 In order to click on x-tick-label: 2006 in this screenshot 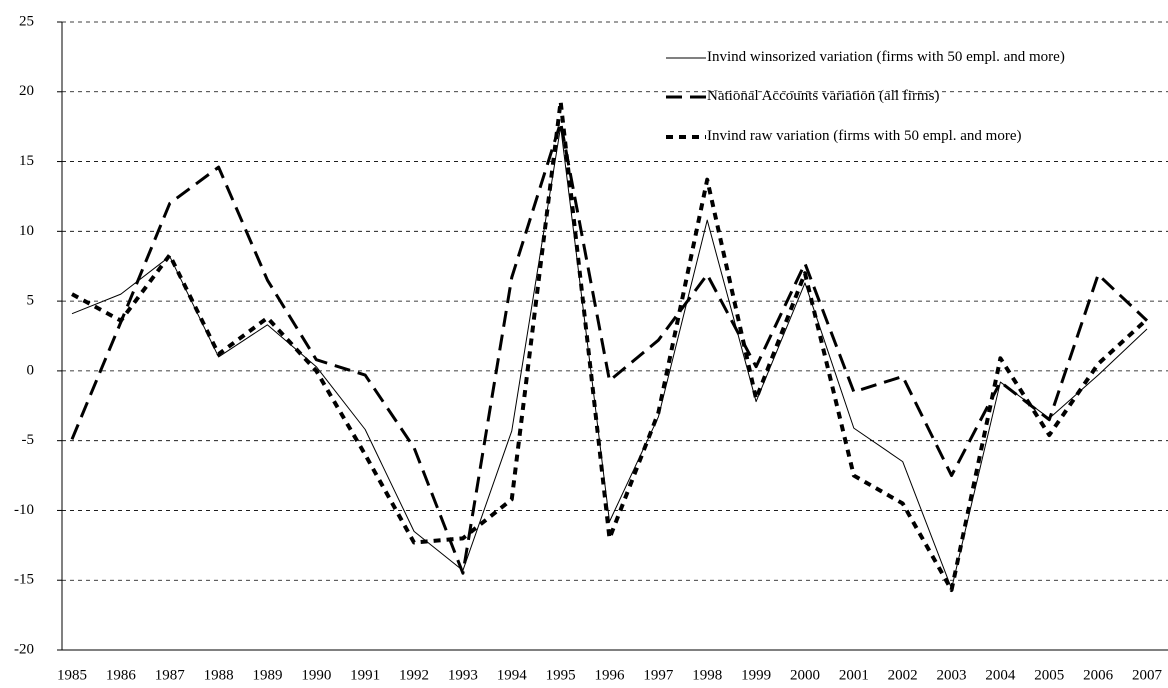, I will do `click(1098, 675)`.